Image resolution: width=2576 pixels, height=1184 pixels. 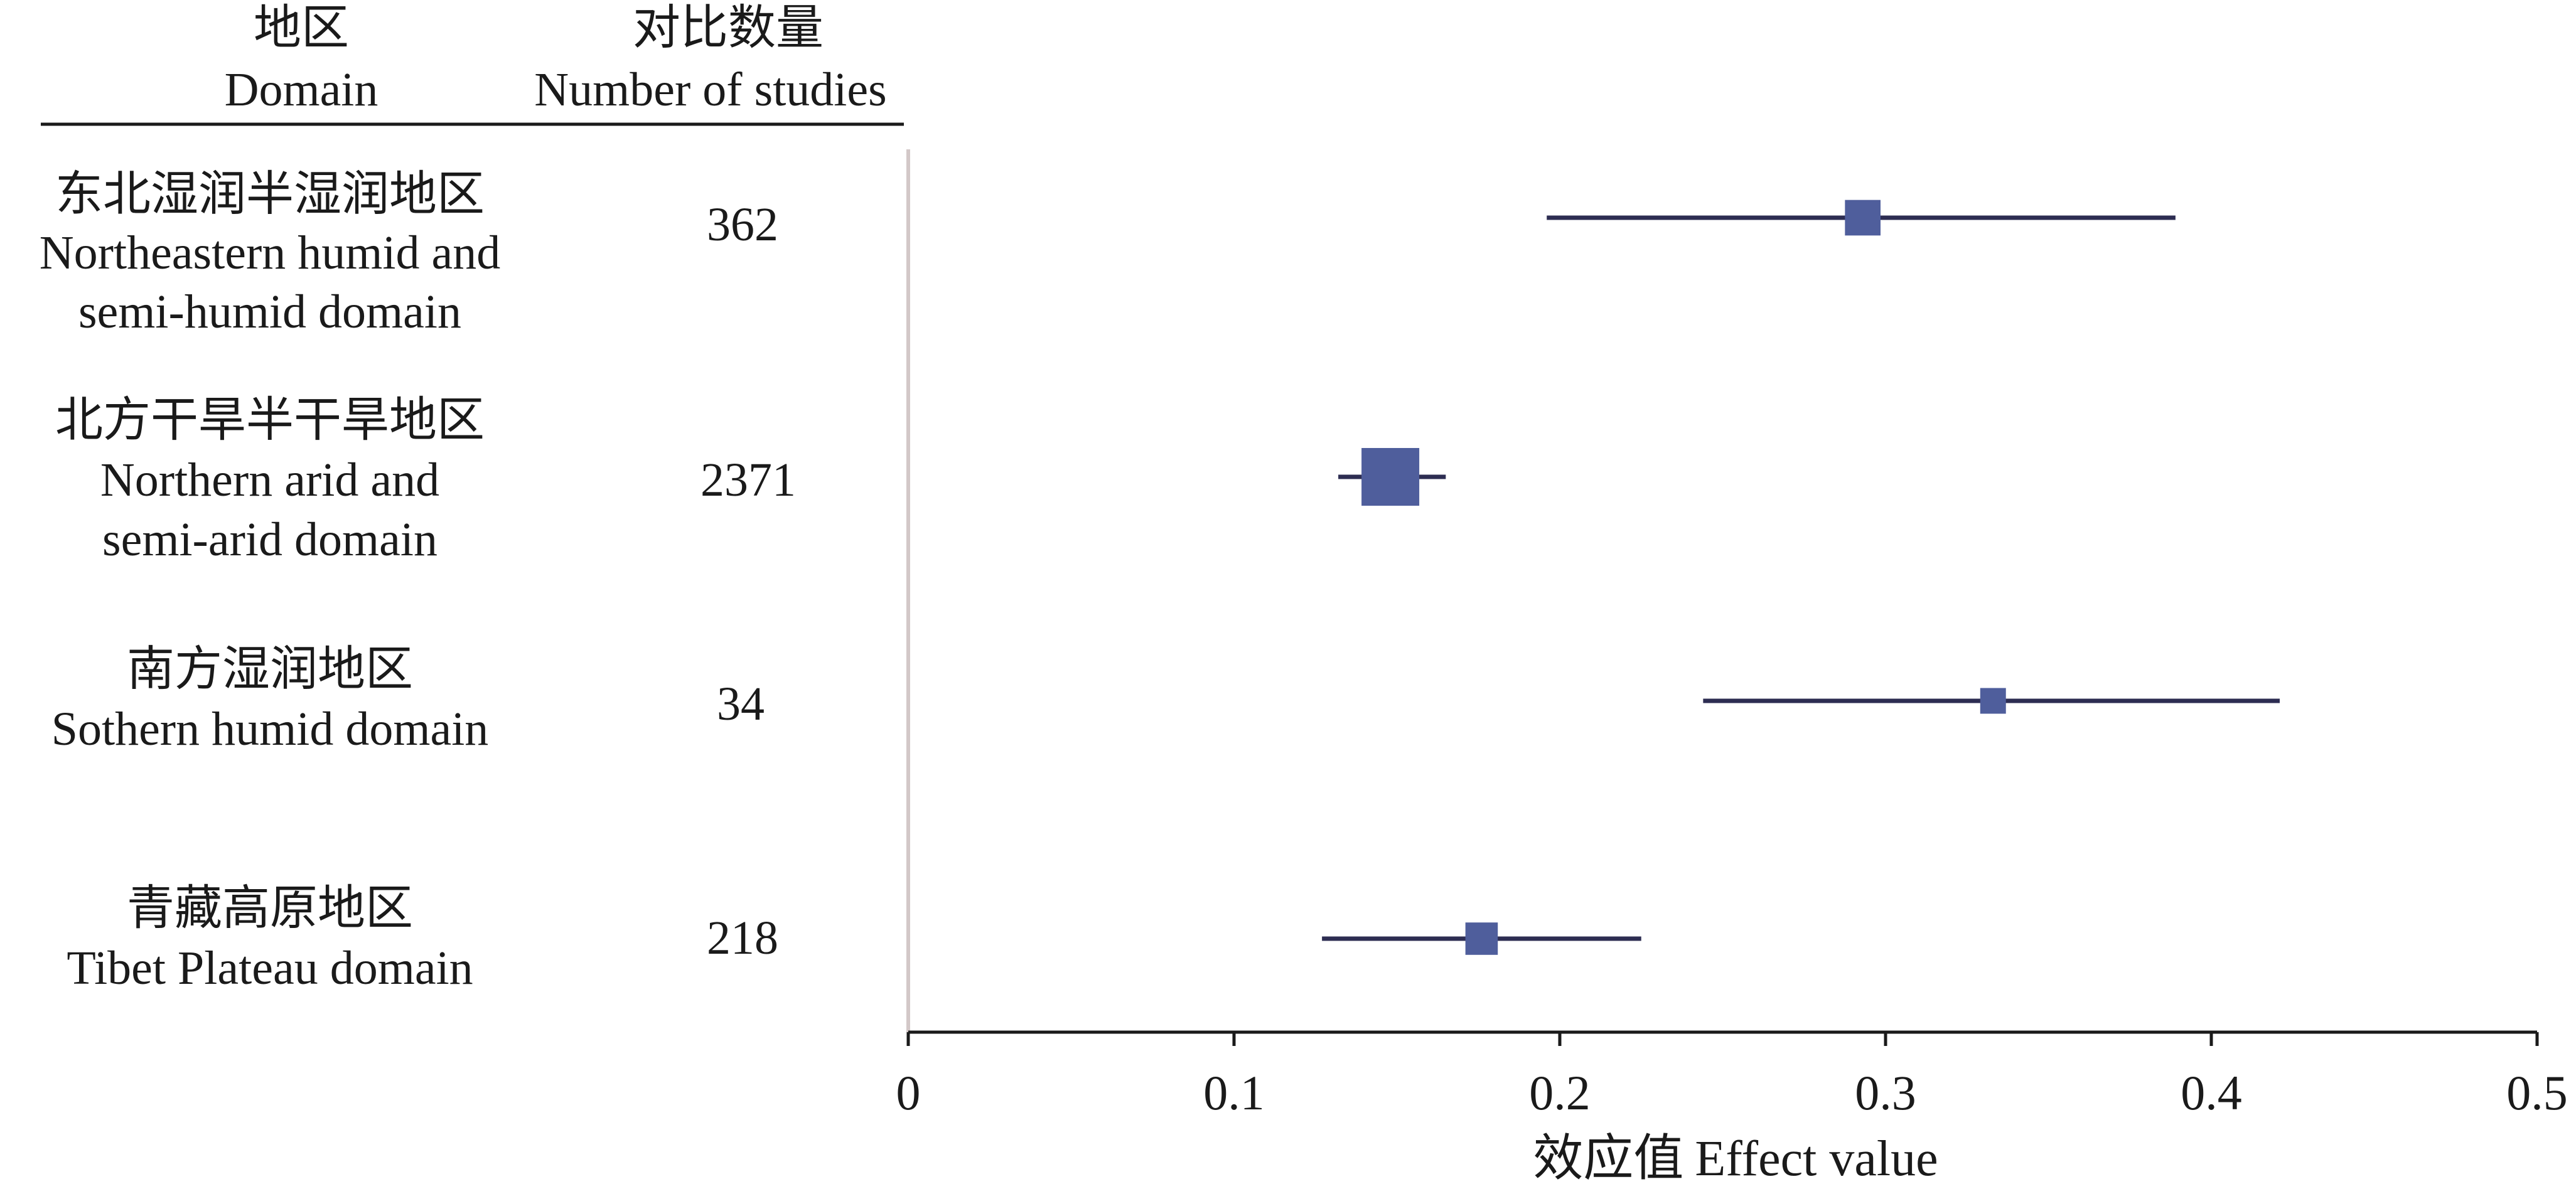 I want to click on x-axis-ticks: 0 0.1 0.2 0.3 0.4 0.5, so click(x=1732, y=1076).